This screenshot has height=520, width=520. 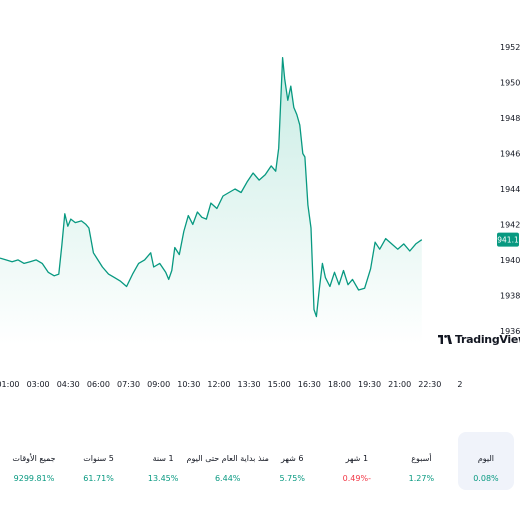 What do you see at coordinates (68, 384) in the screenshot?
I see `x-tick-label: 04:30` at bounding box center [68, 384].